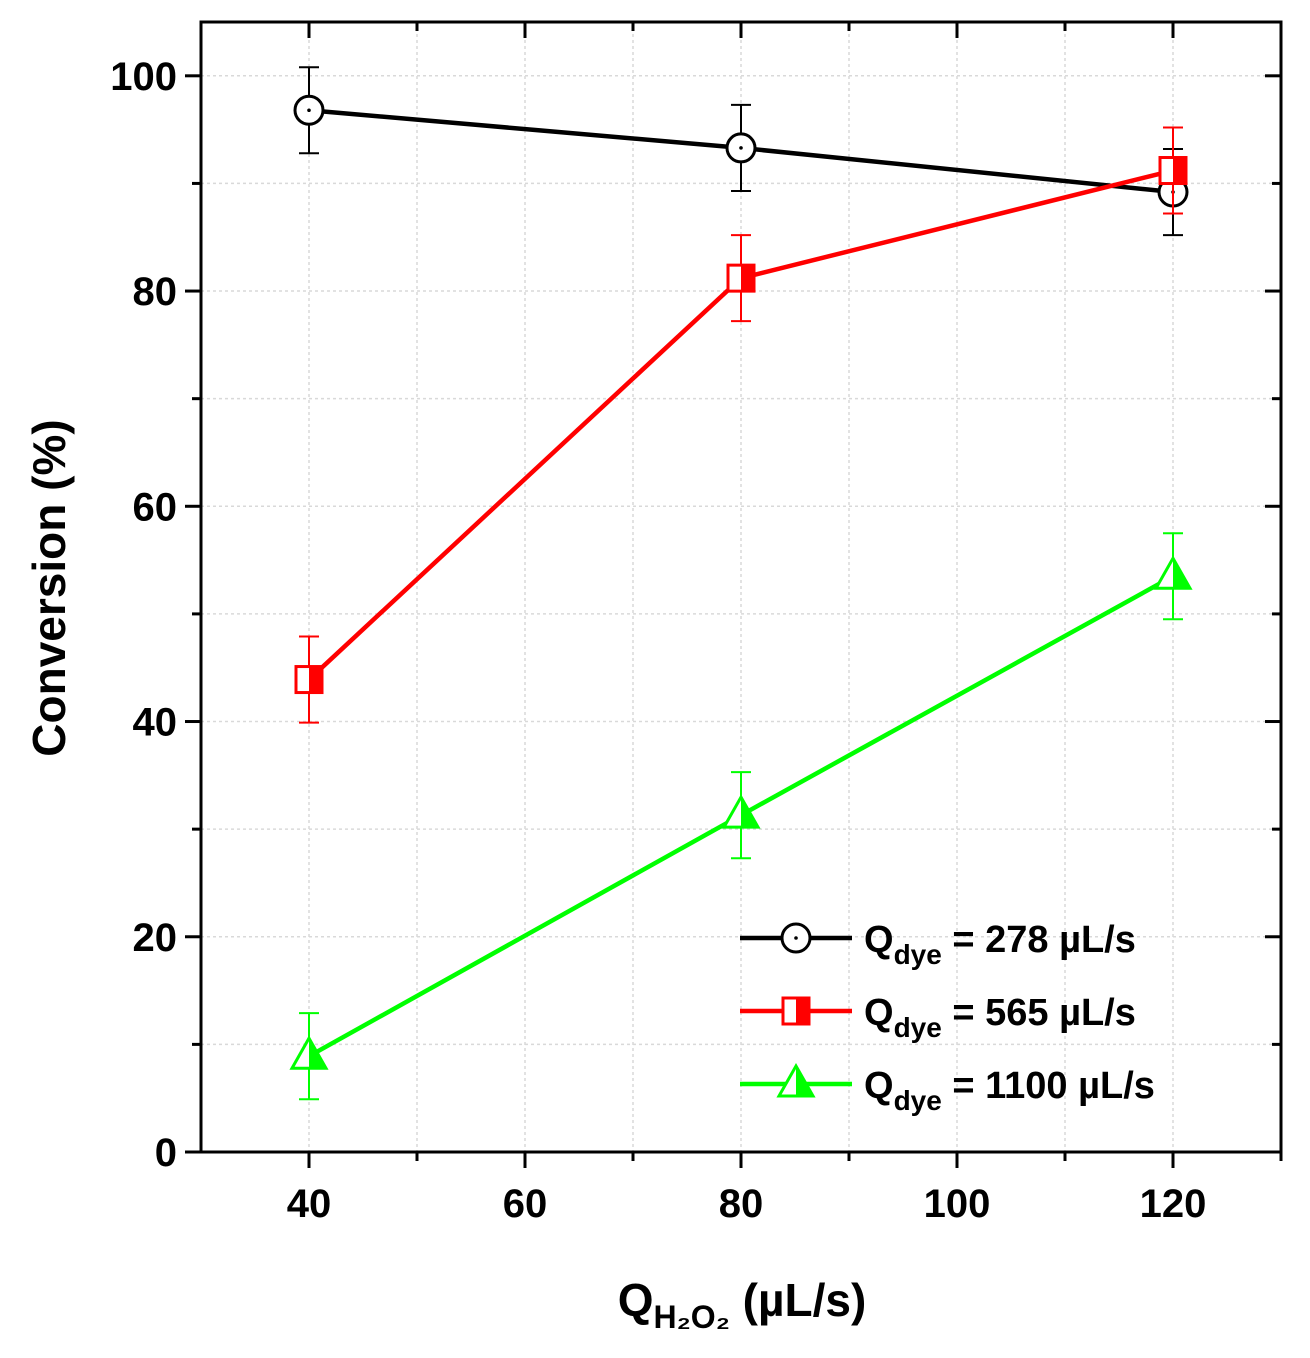 The image size is (1310, 1358). Describe the element at coordinates (741, 1204) in the screenshot. I see `x-tick-label: 80` at that location.